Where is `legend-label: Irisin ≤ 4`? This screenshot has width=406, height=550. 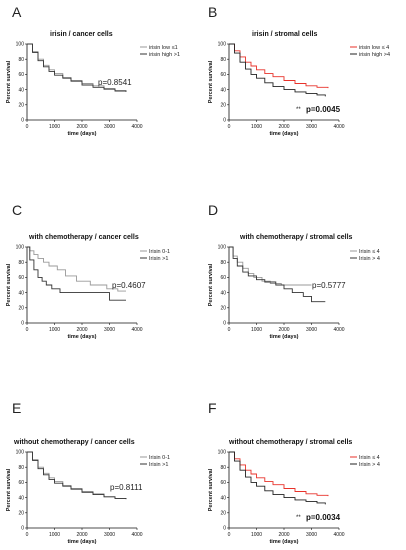
legend-label: Irisin ≤ 4 is located at coordinates (369, 252).